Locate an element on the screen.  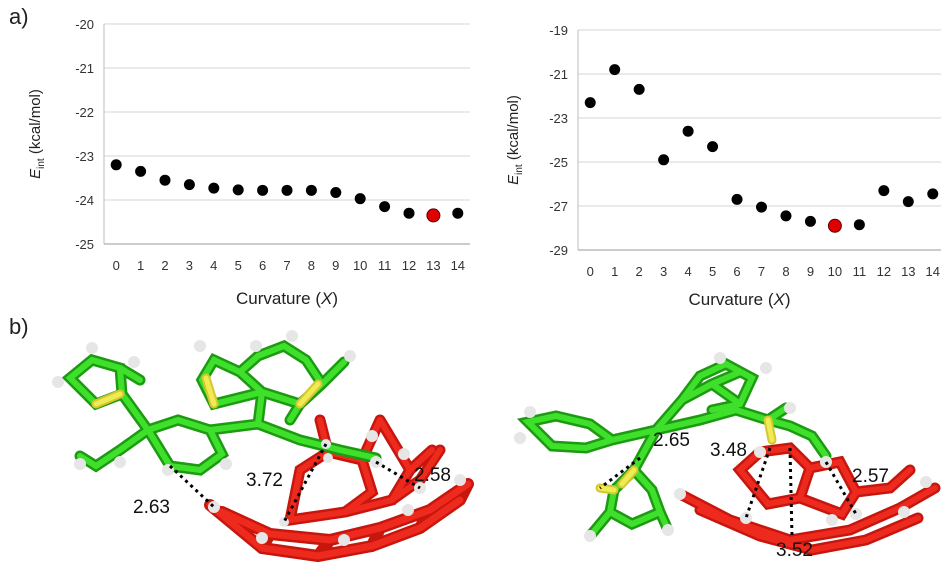
nanotube-fragment-right is located at coordinates (807, 499).